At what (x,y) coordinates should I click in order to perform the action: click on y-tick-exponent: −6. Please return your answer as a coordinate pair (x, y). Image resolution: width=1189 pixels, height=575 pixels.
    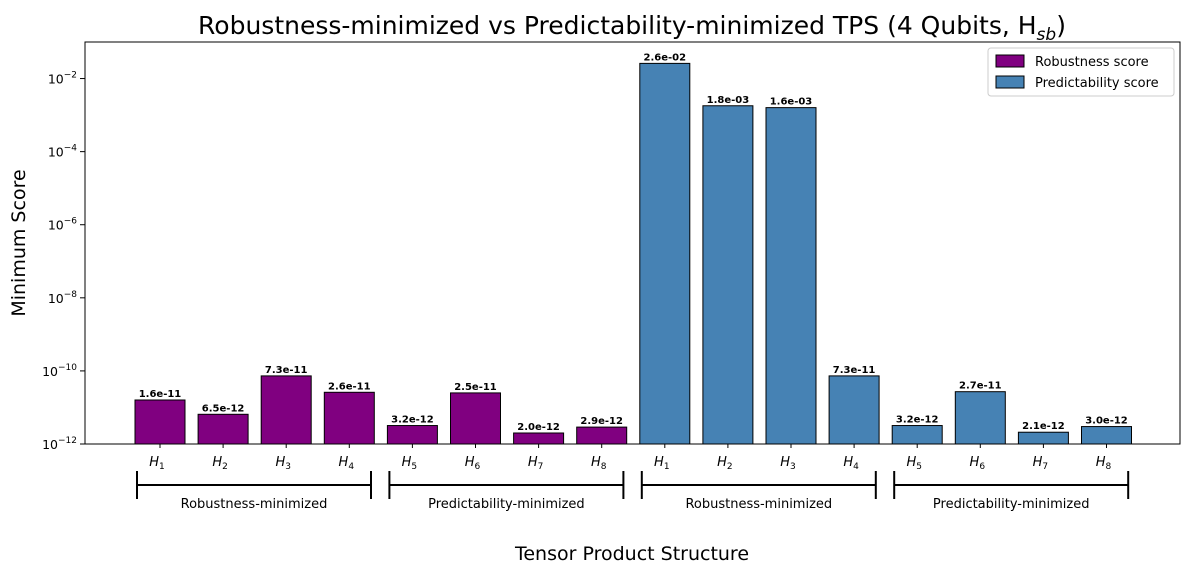
    Looking at the image, I should click on (71, 222).